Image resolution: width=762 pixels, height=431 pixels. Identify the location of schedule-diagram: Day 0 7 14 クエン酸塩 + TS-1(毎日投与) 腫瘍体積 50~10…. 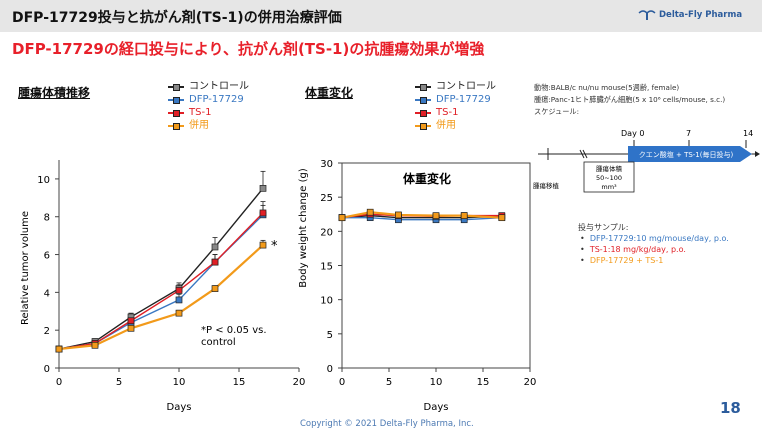
(646, 161).